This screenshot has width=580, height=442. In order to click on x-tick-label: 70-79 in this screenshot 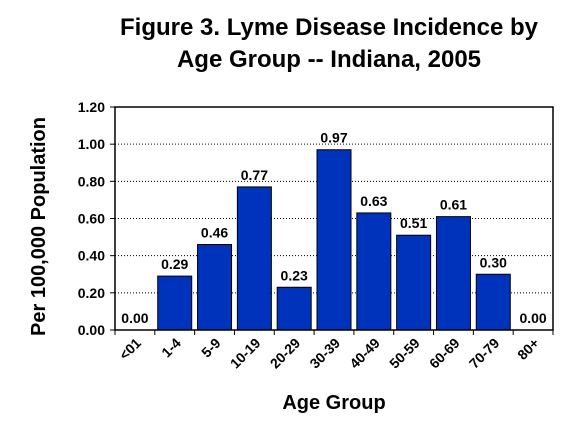, I will do `click(484, 353)`.